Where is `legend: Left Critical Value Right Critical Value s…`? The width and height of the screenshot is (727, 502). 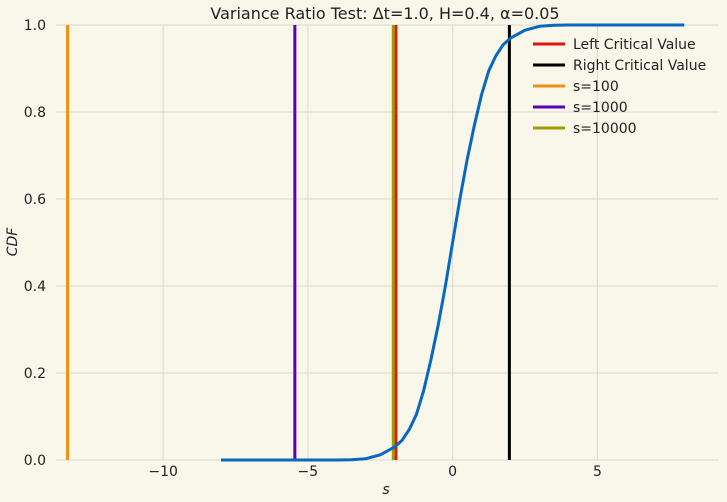 legend: Left Critical Value Right Critical Value s… is located at coordinates (619, 87).